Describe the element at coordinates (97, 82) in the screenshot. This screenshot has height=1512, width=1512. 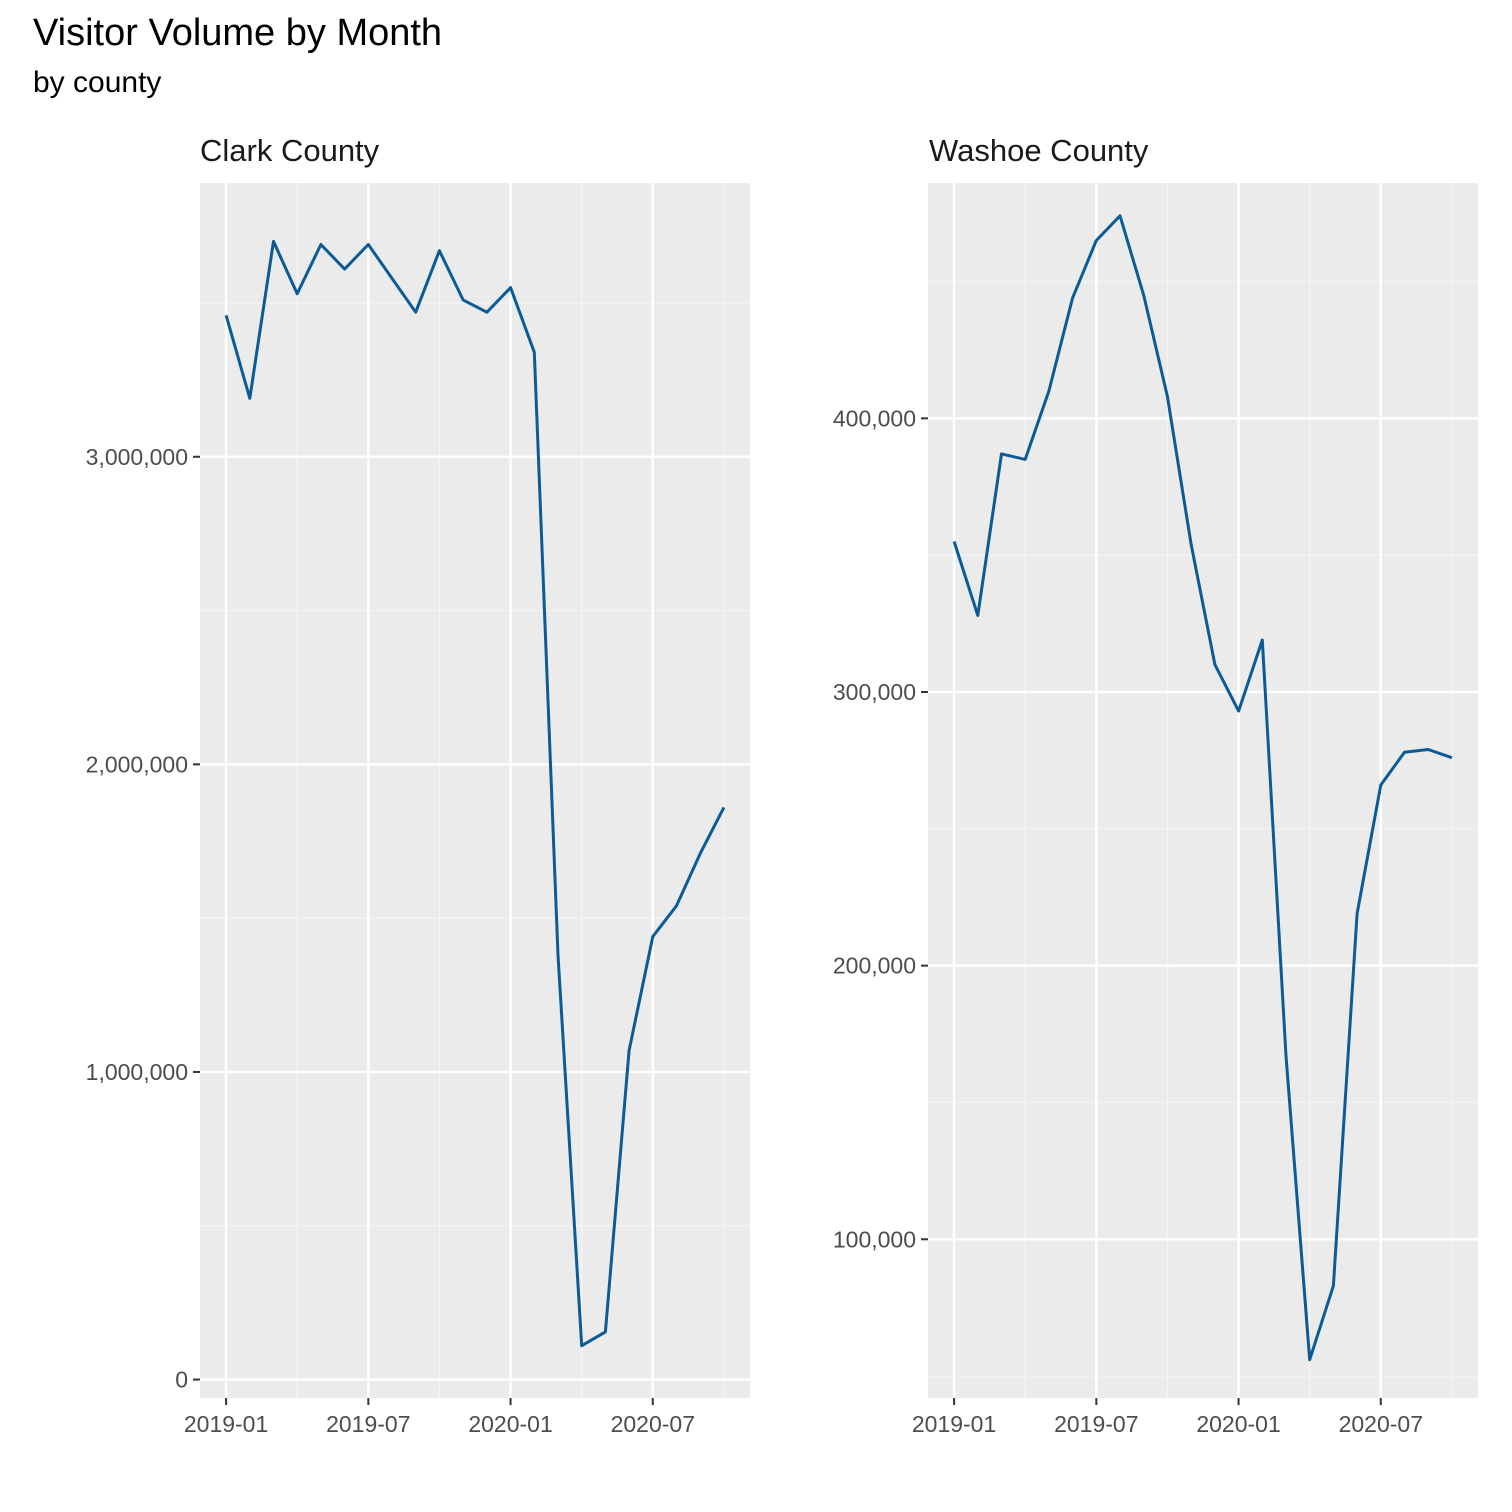
I see `chart-subtitle: by county` at that location.